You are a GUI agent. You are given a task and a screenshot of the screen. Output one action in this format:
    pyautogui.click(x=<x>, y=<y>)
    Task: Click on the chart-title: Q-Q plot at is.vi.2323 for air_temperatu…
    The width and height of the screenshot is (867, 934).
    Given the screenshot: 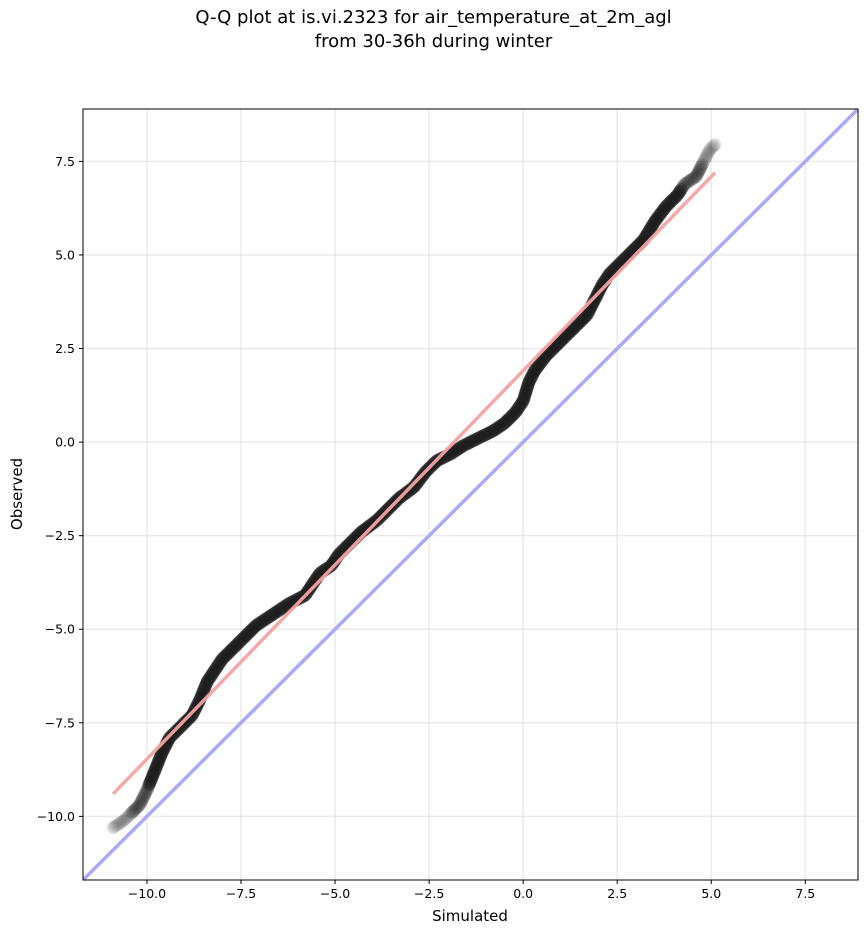 What is the action you would take?
    pyautogui.click(x=433, y=17)
    